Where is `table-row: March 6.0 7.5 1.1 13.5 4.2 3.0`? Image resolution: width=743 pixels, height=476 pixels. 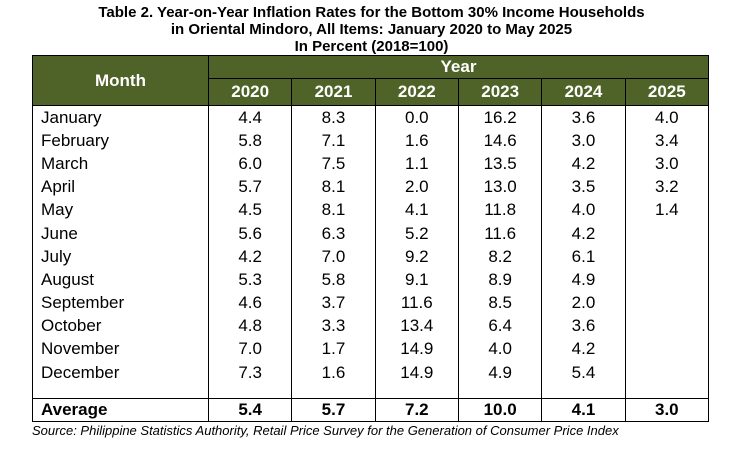 table-row: March 6.0 7.5 1.1 13.5 4.2 3.0 is located at coordinates (371, 164).